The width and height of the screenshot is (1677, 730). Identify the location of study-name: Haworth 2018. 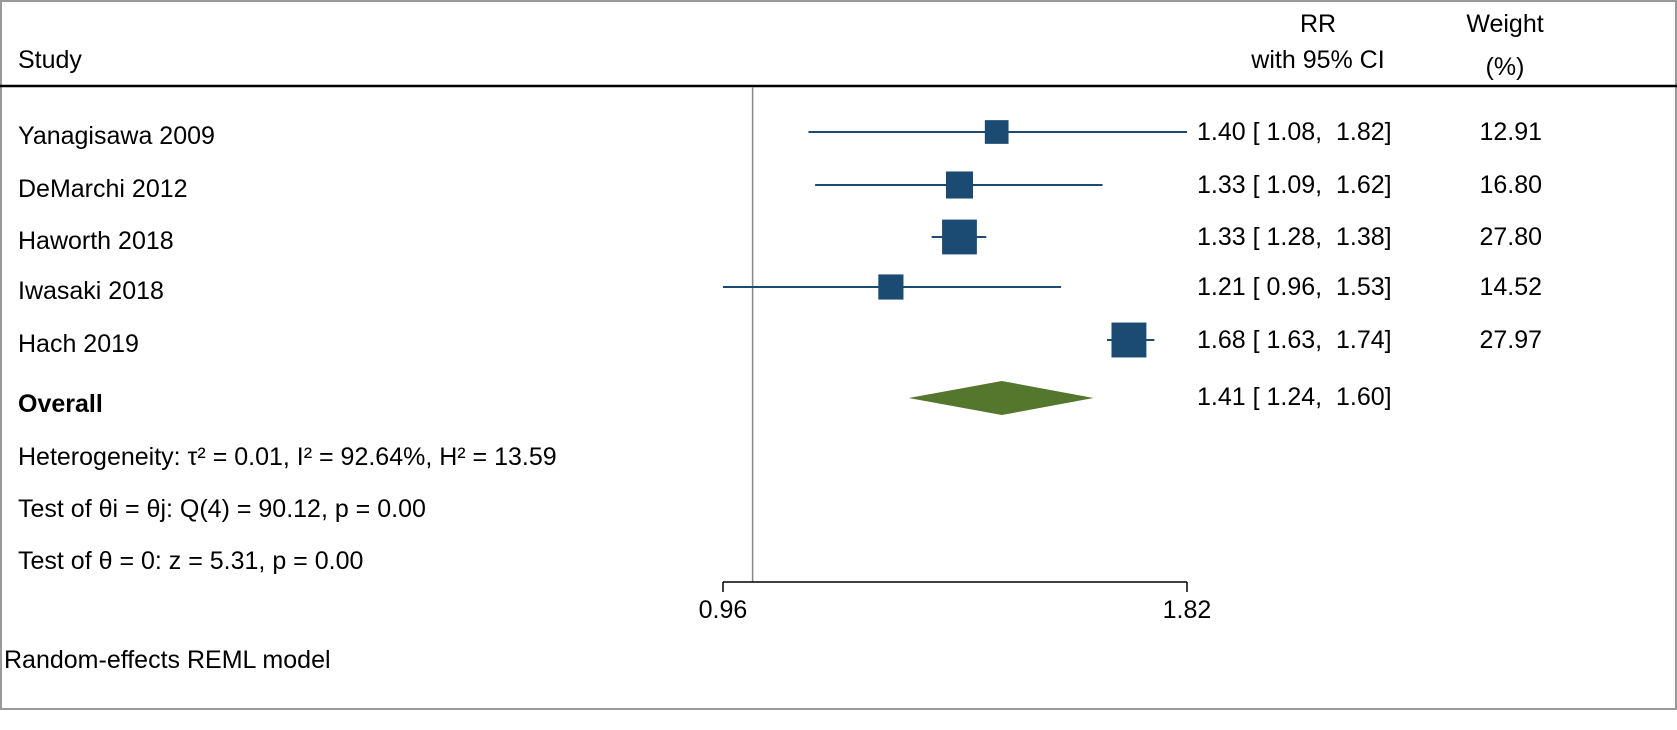
(96, 241).